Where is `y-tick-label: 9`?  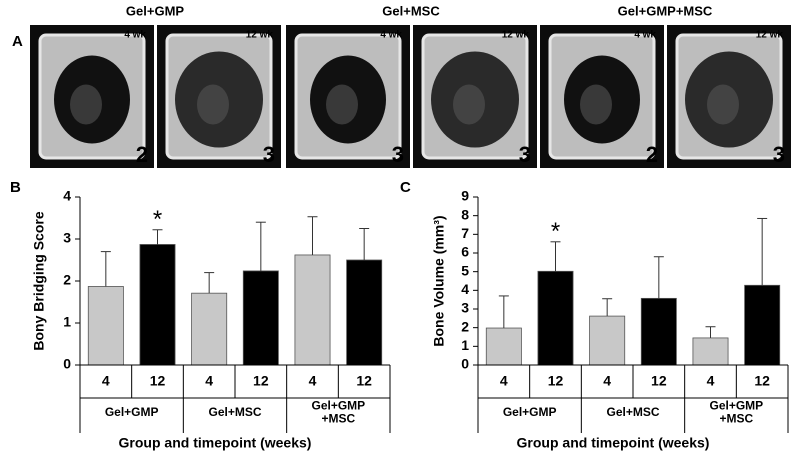 y-tick-label: 9 is located at coordinates (465, 196).